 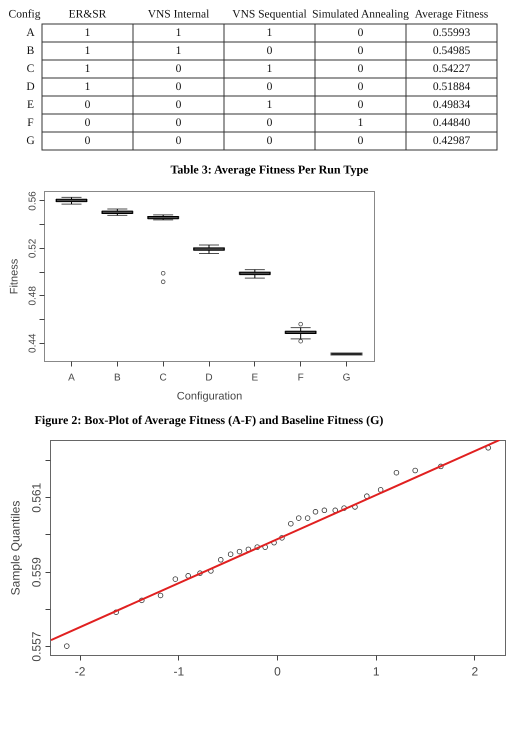 What do you see at coordinates (475, 671) in the screenshot?
I see `x-tick-label: 2` at bounding box center [475, 671].